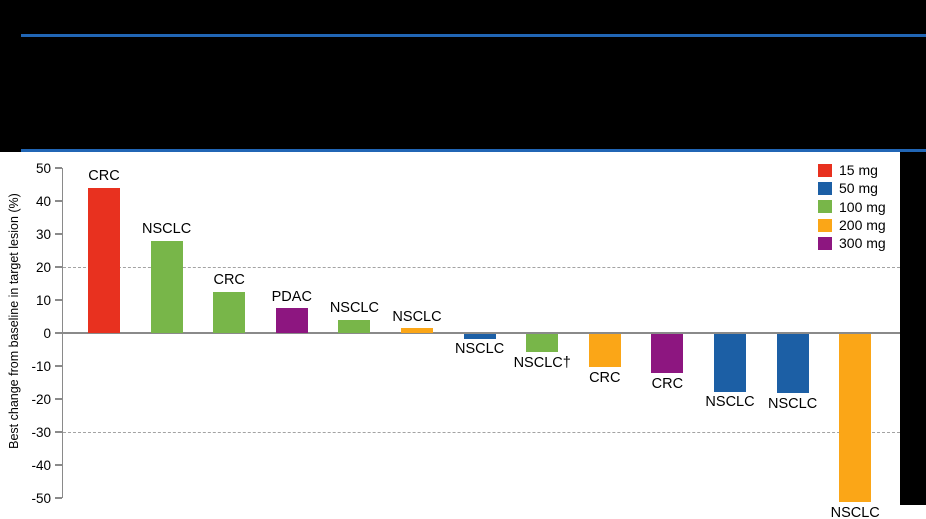 The width and height of the screenshot is (926, 519). Describe the element at coordinates (858, 170) in the screenshot. I see `legend-label: 15 mg` at that location.